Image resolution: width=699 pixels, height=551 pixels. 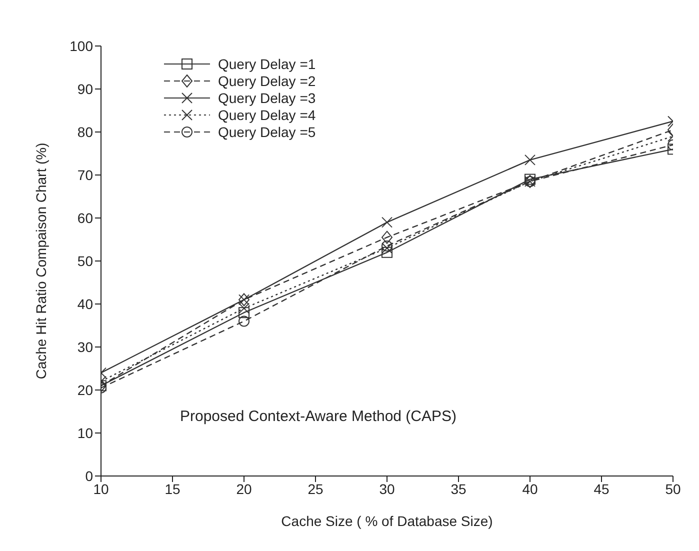 I want to click on x-tick-label: 10, so click(x=101, y=488).